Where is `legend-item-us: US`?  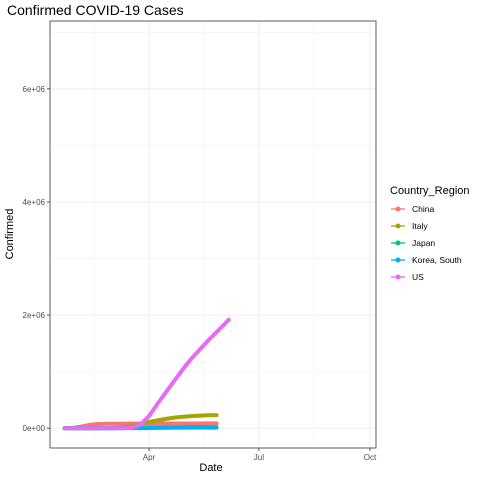
legend-item-us: US is located at coordinates (407, 277).